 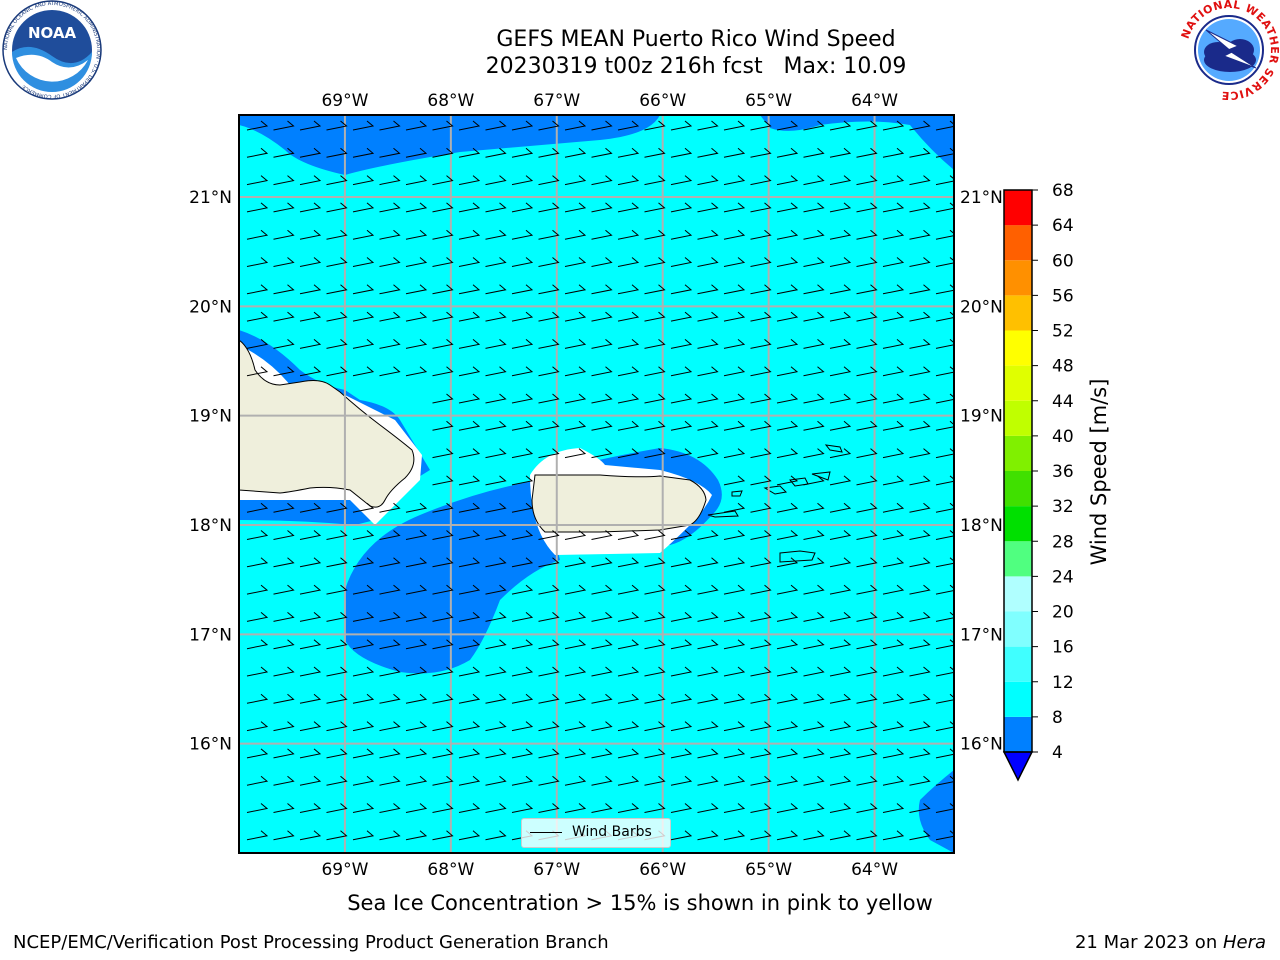 What do you see at coordinates (450, 101) in the screenshot?
I see `lon-label-top: 68°W` at bounding box center [450, 101].